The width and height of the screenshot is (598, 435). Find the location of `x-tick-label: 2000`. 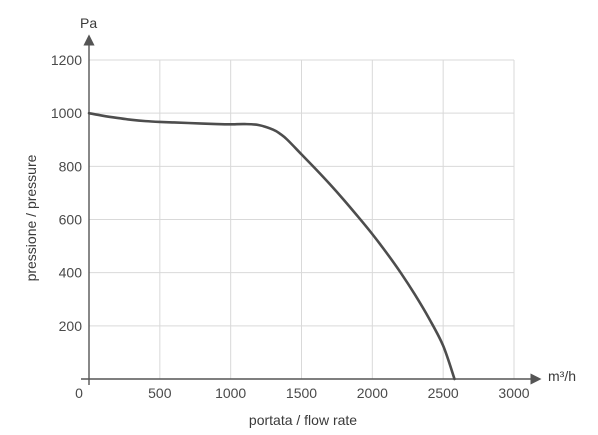

x-tick-label: 2000 is located at coordinates (372, 393).